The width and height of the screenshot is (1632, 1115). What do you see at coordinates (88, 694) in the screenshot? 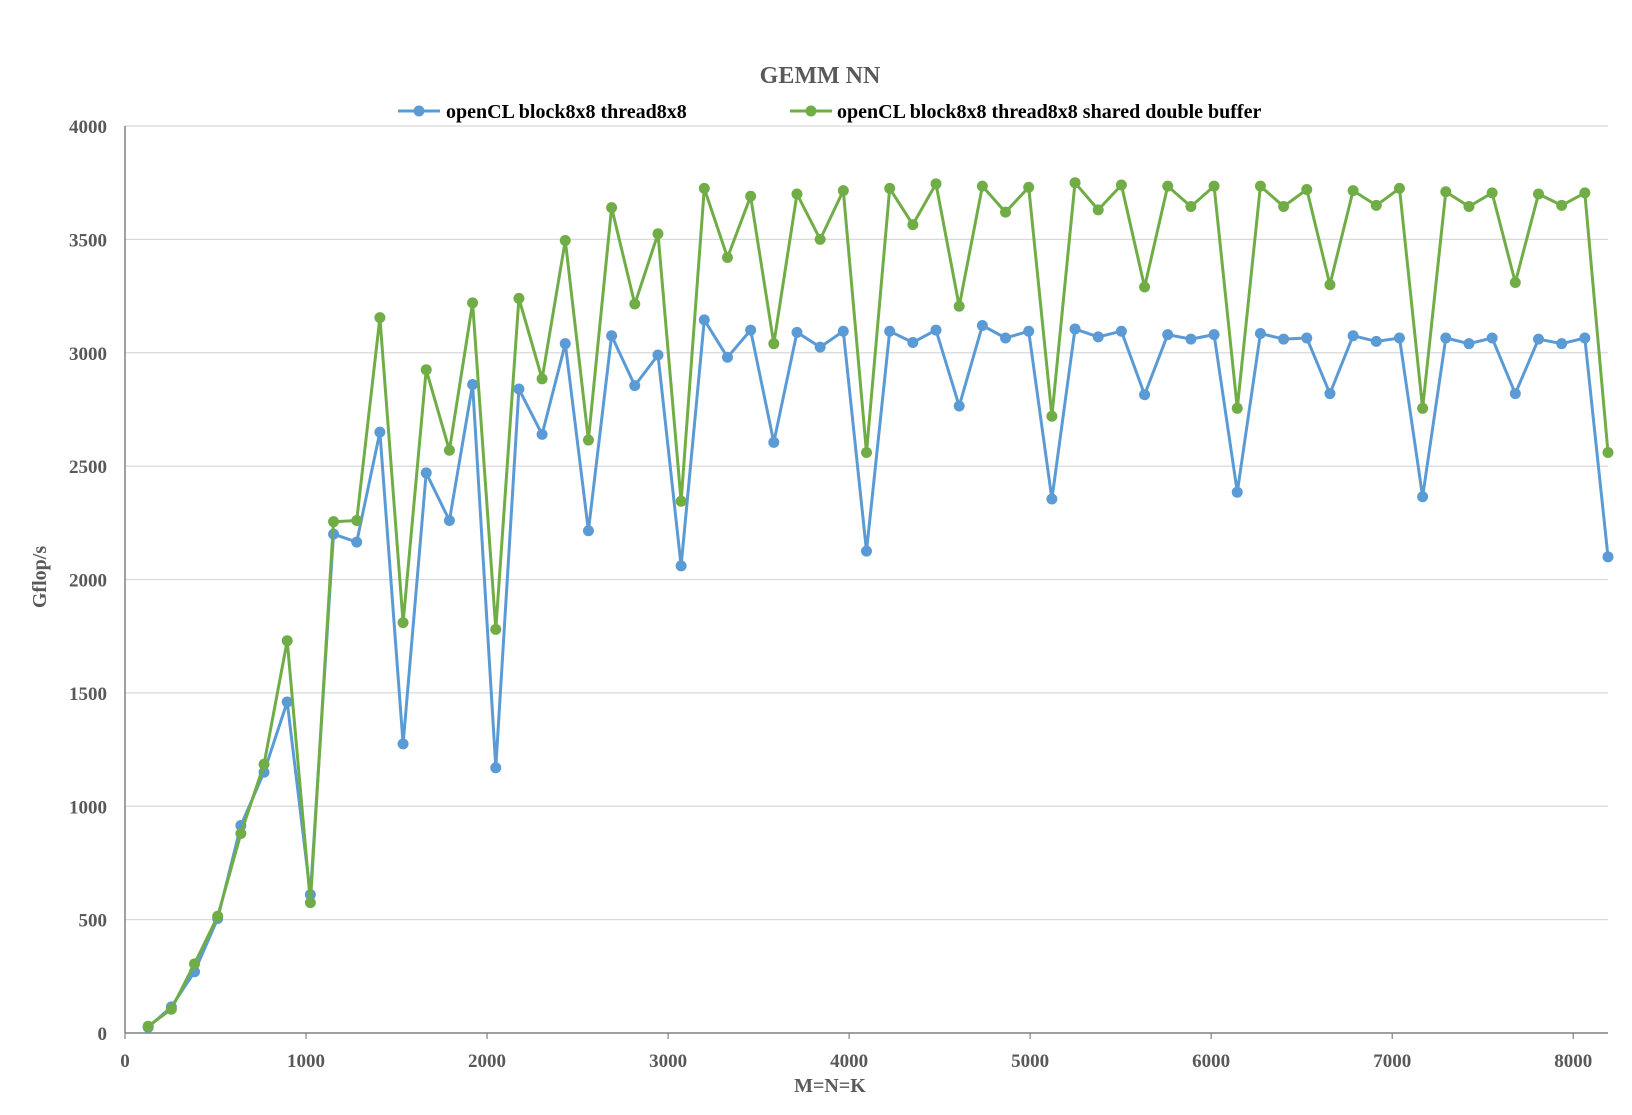
I see `y-tick-label: 1500` at bounding box center [88, 694].